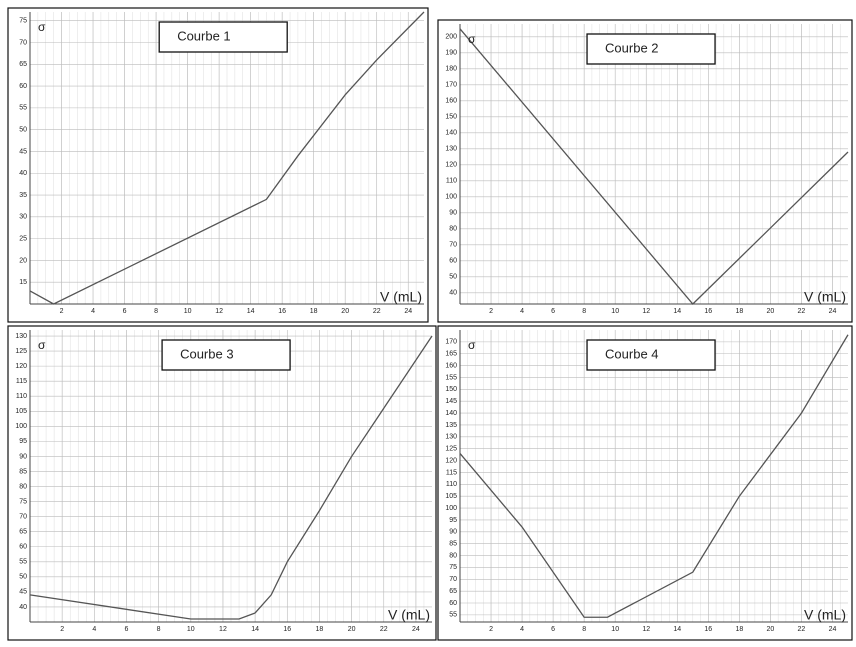 The image size is (856, 647). What do you see at coordinates (23, 217) in the screenshot?
I see `y-tick-label: 30` at bounding box center [23, 217].